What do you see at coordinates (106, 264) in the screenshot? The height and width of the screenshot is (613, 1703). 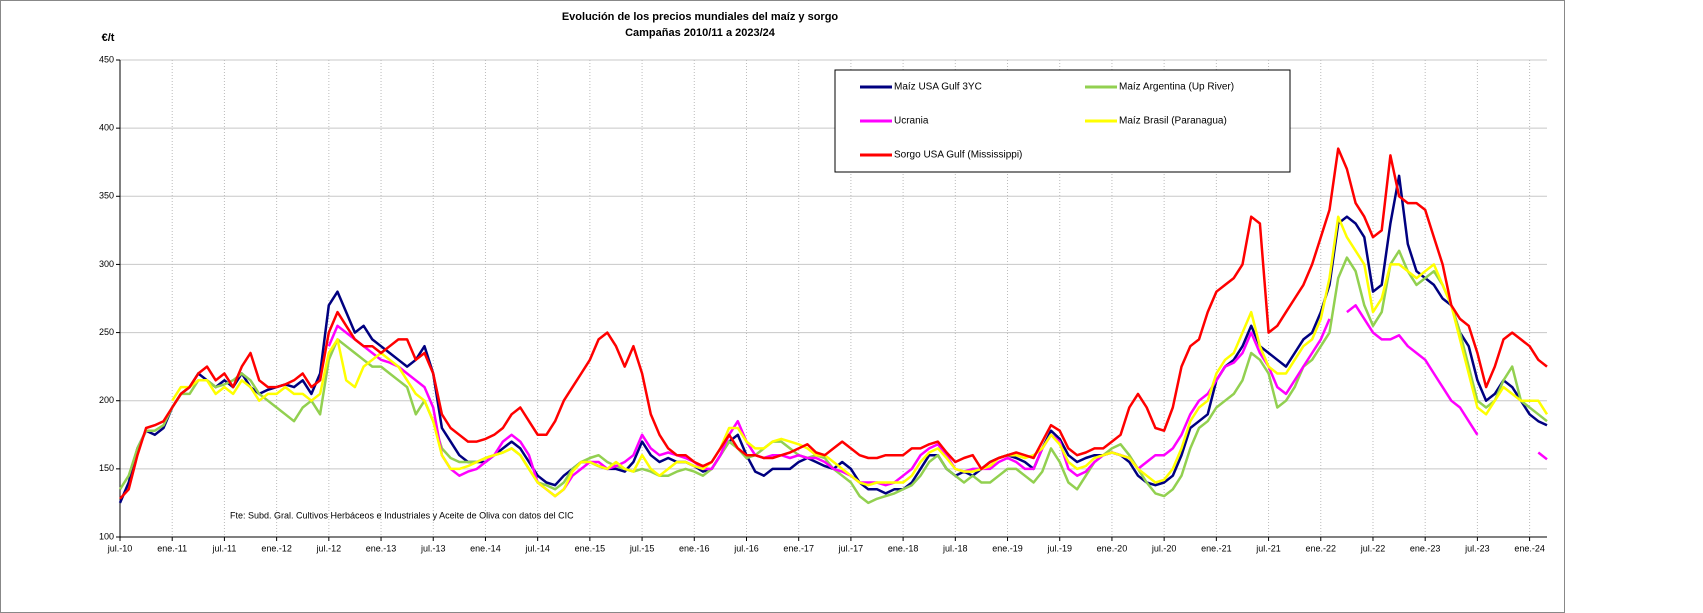 I see `y-tick-label: 300` at bounding box center [106, 264].